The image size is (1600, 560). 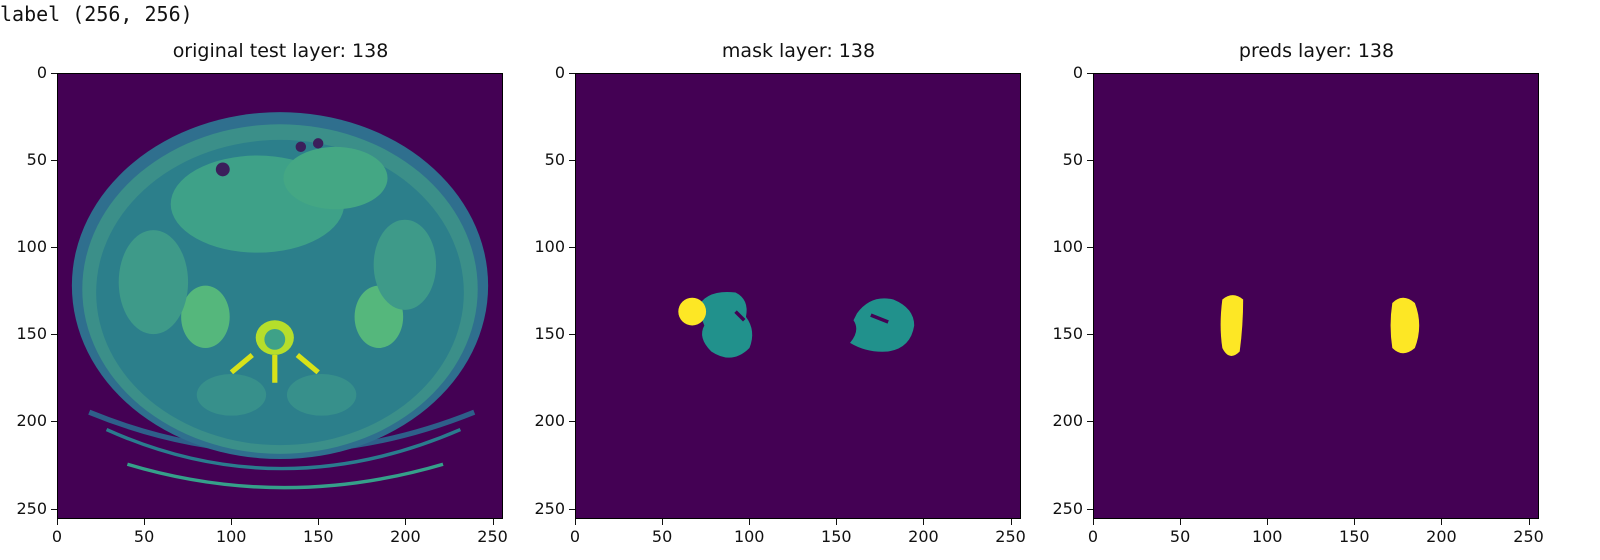 I want to click on subplot-title: original test layer: 138, so click(x=280, y=51).